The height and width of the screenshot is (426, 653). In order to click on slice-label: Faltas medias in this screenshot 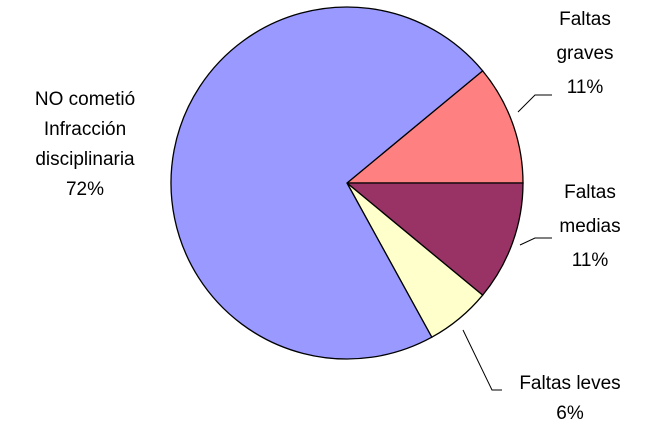, I will do `click(589, 209)`.